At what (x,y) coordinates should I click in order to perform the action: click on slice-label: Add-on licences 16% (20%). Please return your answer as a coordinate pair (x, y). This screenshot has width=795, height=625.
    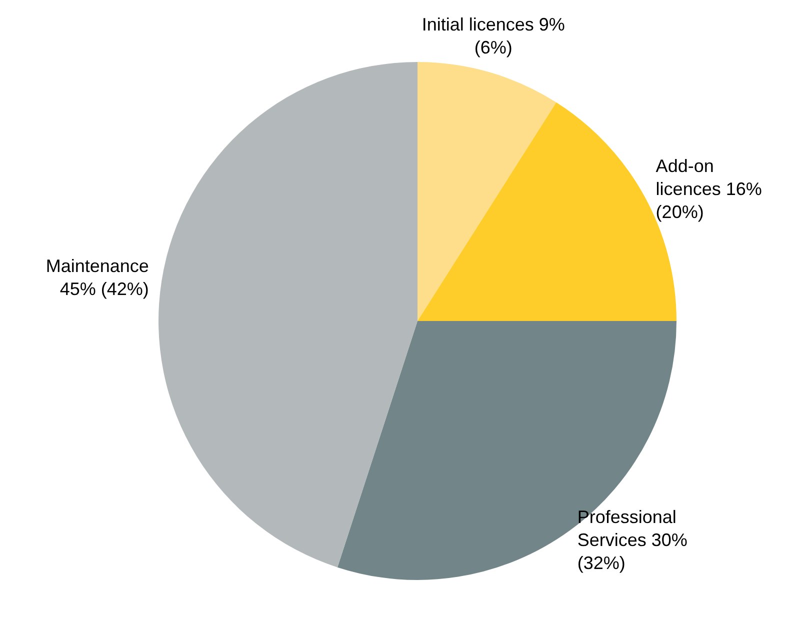
    Looking at the image, I should click on (709, 189).